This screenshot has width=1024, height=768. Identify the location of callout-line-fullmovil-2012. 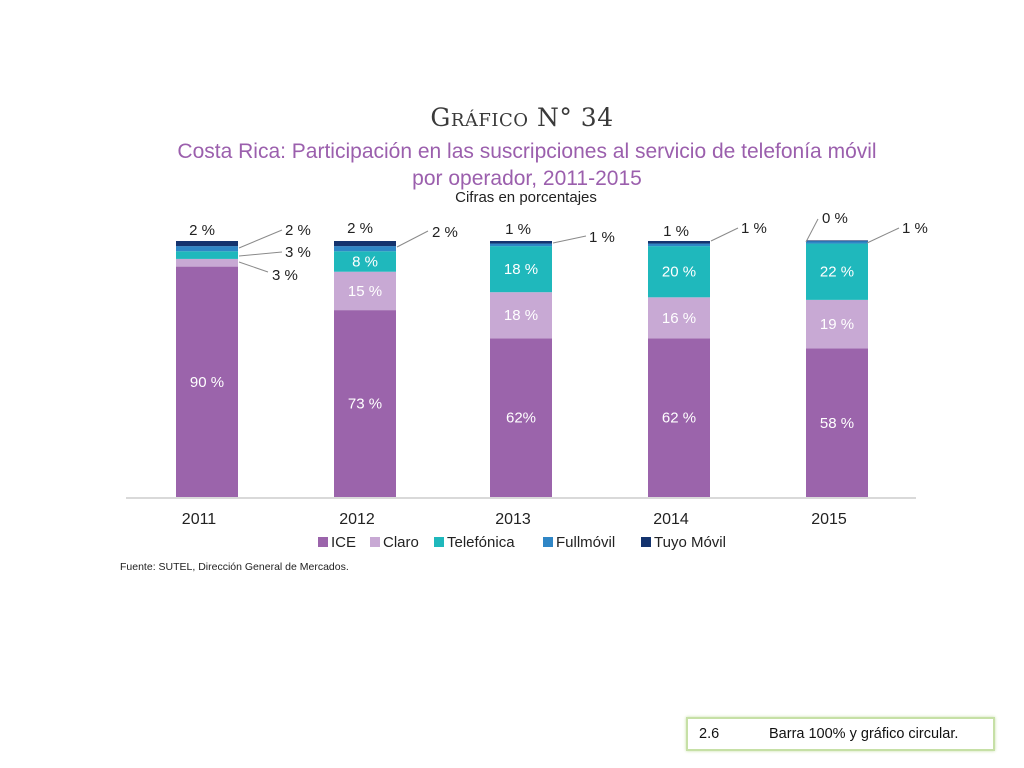
(412, 239).